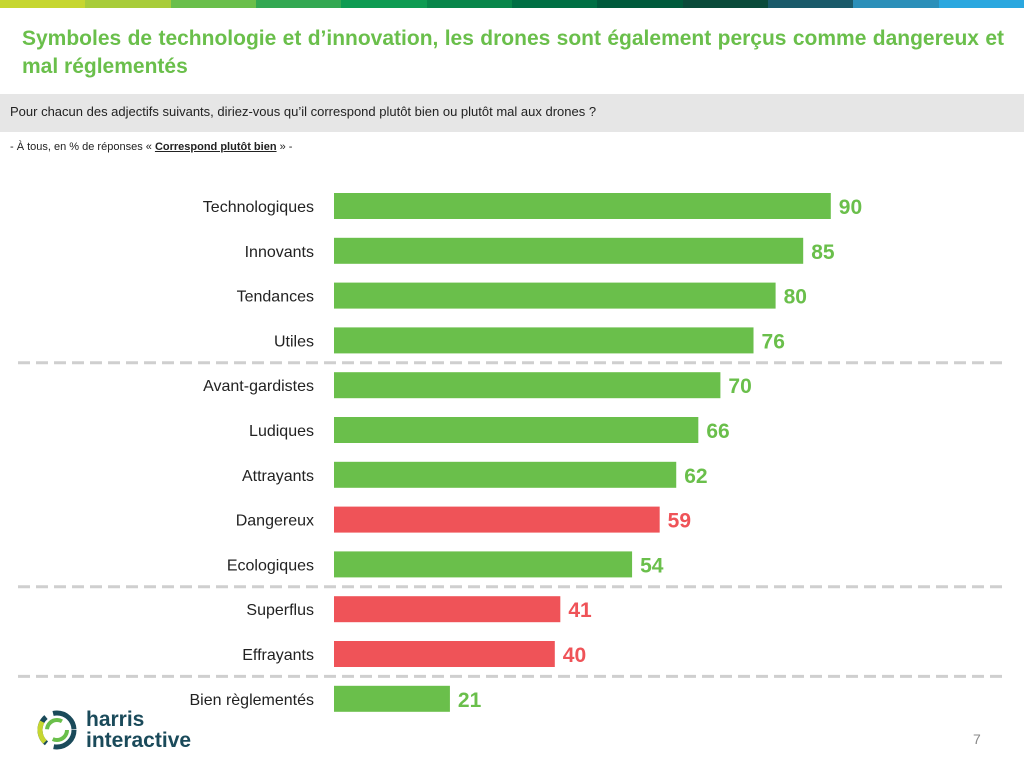  I want to click on category-label: Ecologiques, so click(270, 565).